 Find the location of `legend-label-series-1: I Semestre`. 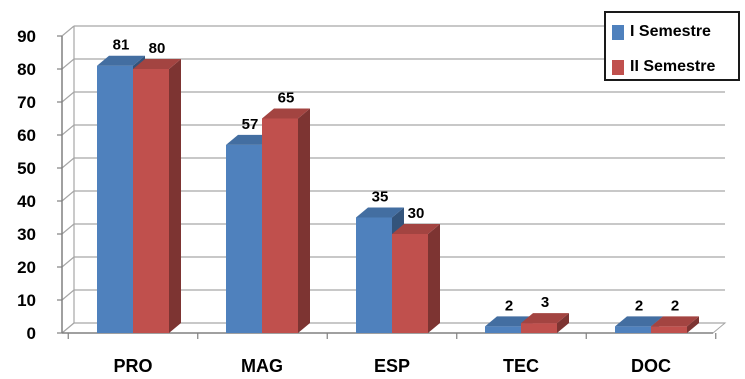

legend-label-series-1: I Semestre is located at coordinates (670, 31).